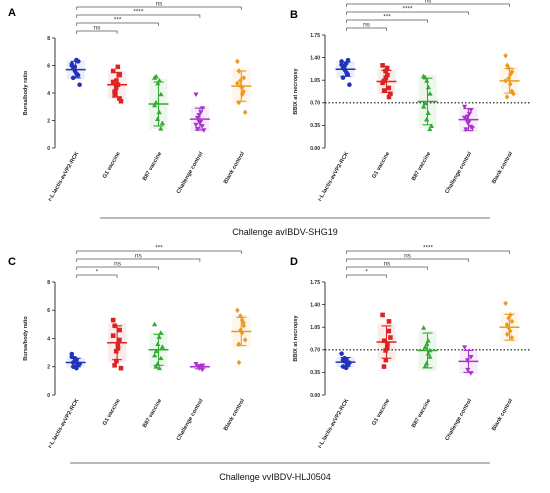  I want to click on y-tick-label: 0, so click(48, 149).